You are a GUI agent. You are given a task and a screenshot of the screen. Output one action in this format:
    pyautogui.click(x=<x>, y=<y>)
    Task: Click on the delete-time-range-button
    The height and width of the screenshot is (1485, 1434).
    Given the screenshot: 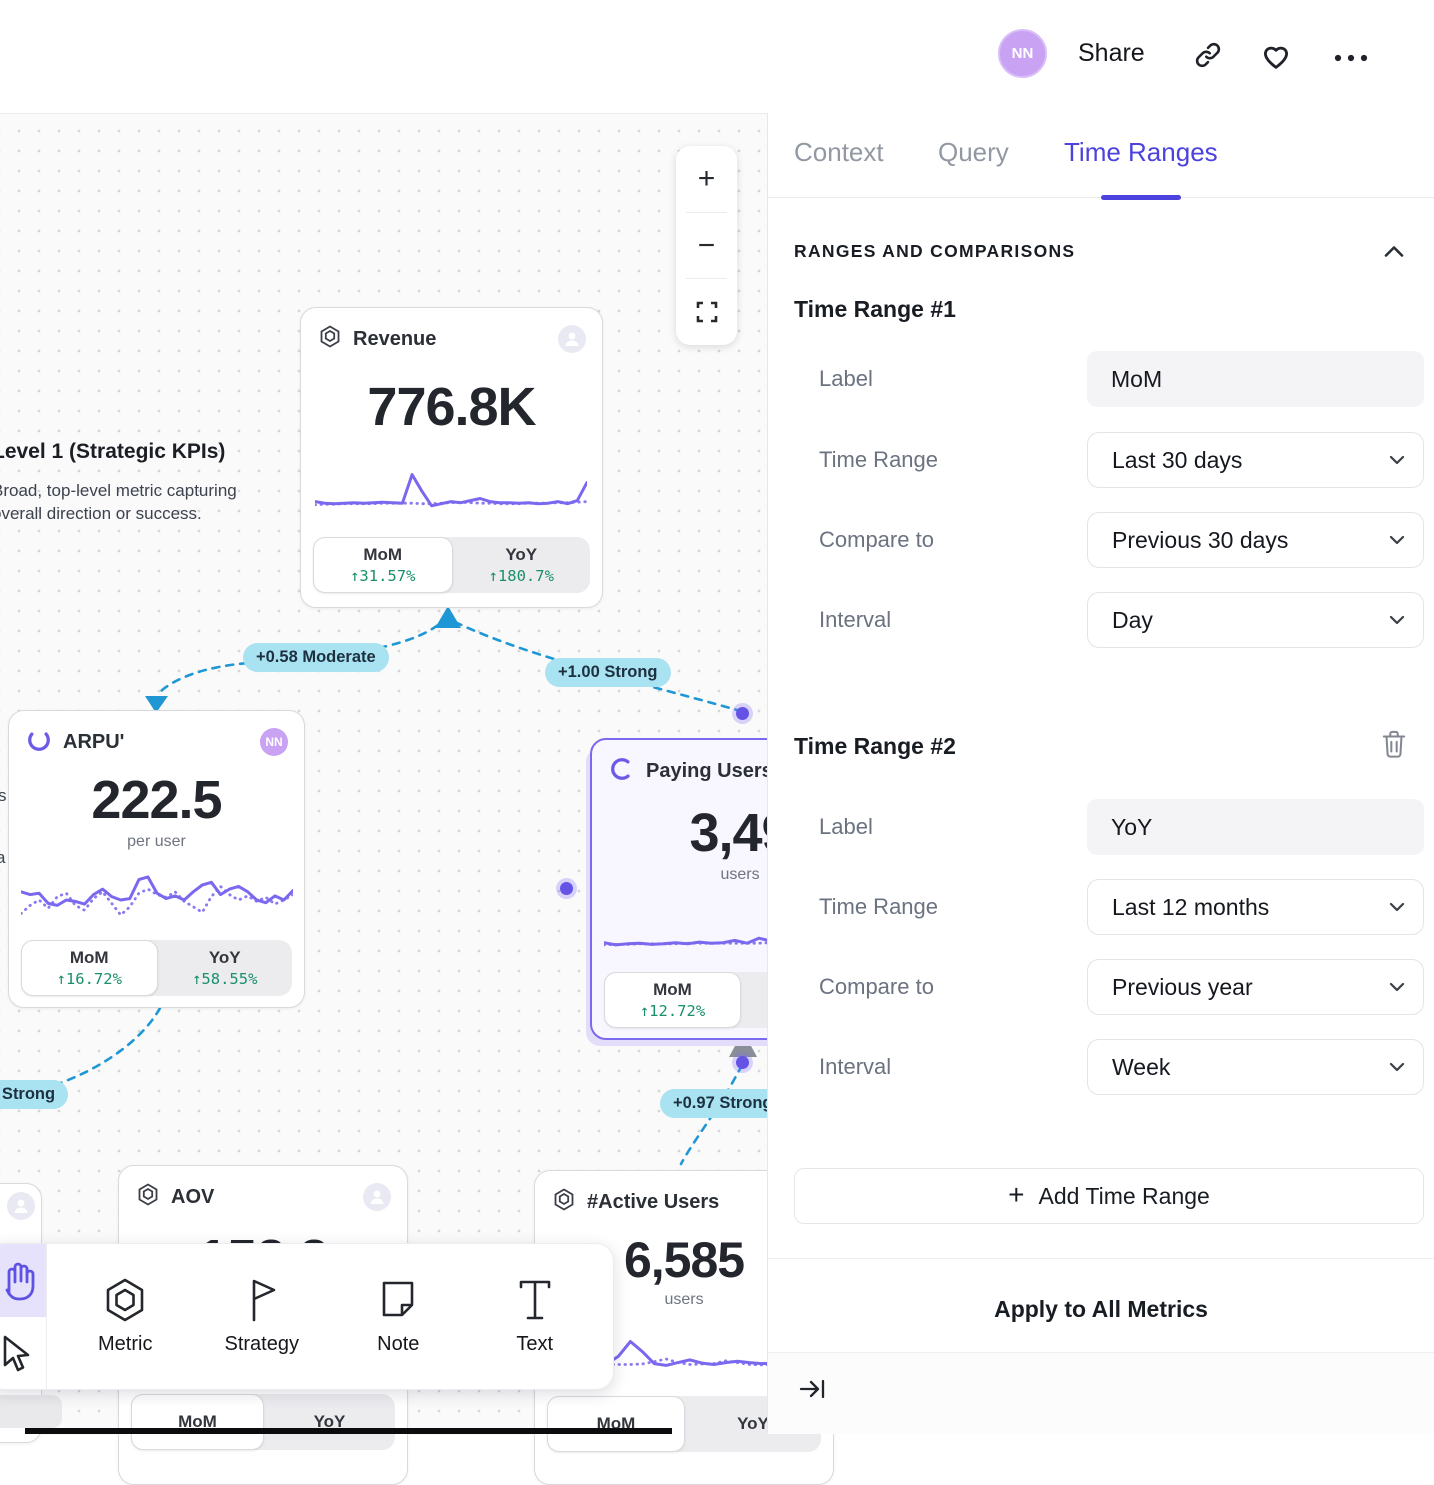 What is the action you would take?
    pyautogui.click(x=1394, y=746)
    